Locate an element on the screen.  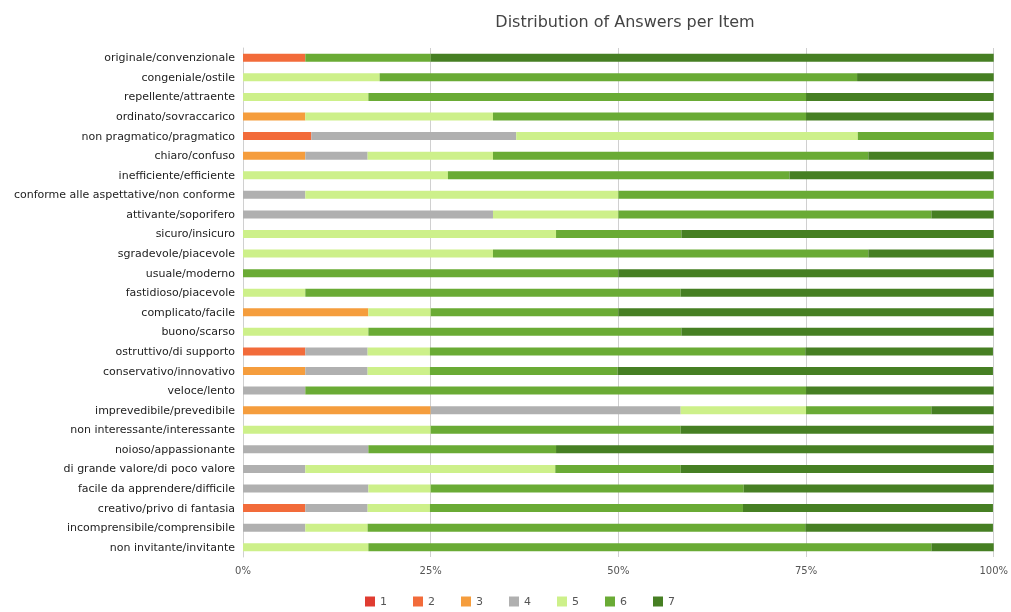
legend-label: 7 is located at coordinates (671, 601).